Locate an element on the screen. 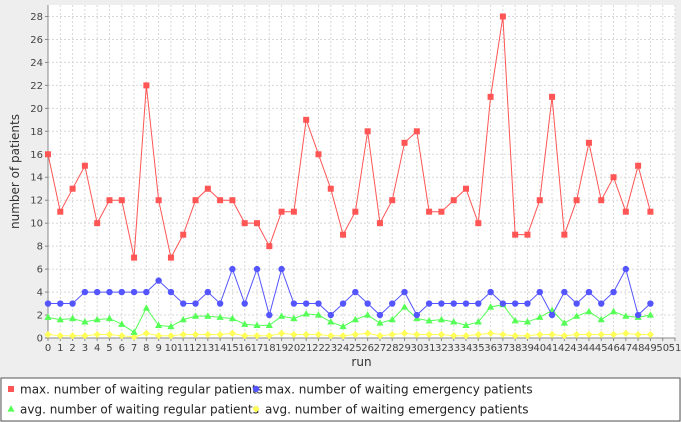 This screenshot has height=422, width=681. x-tick-label: 46 is located at coordinates (613, 348).